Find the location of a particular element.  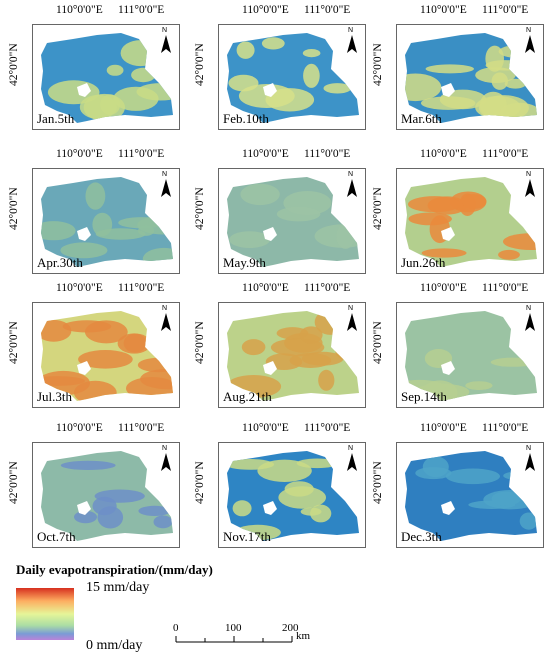

map-frame: N Dec.3th is located at coordinates (470, 495).